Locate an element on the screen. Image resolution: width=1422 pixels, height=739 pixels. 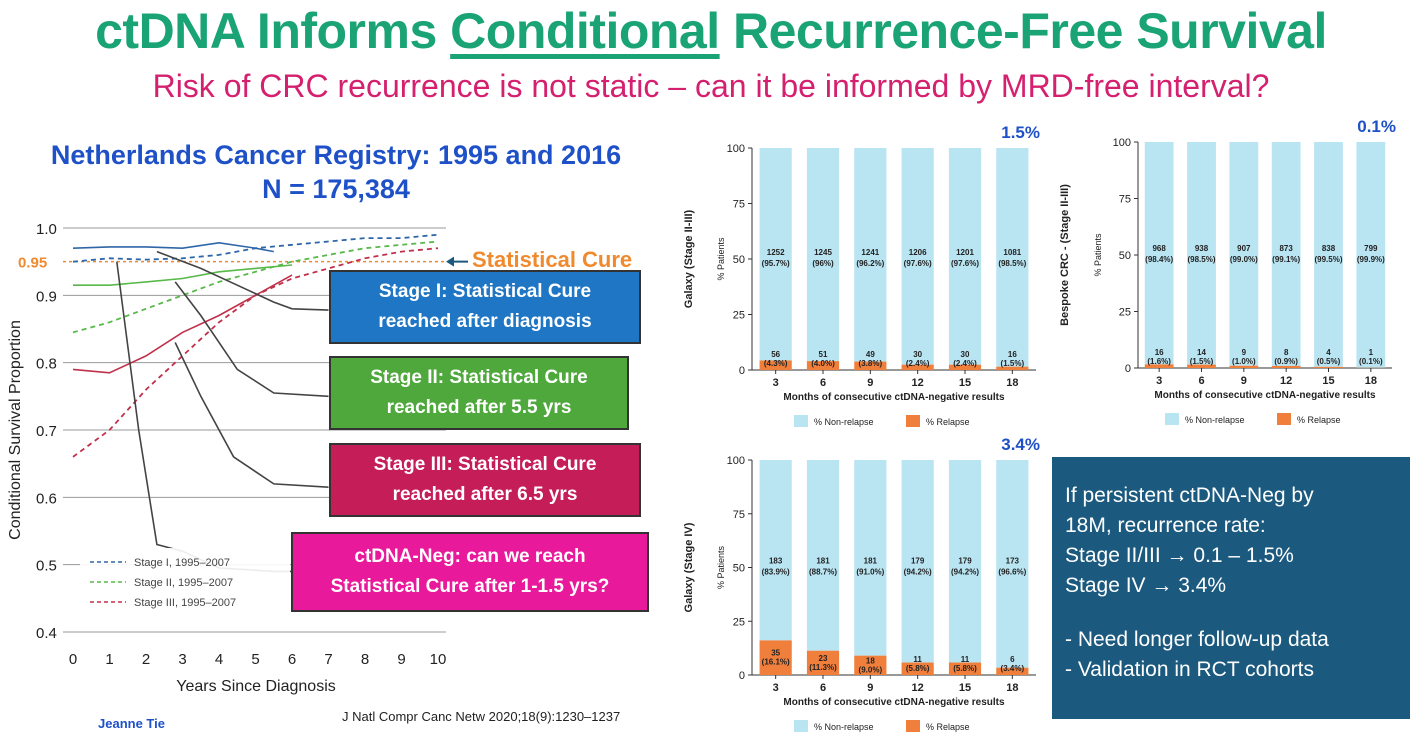
non-relapse-pct: (83.9%) is located at coordinates (776, 572).